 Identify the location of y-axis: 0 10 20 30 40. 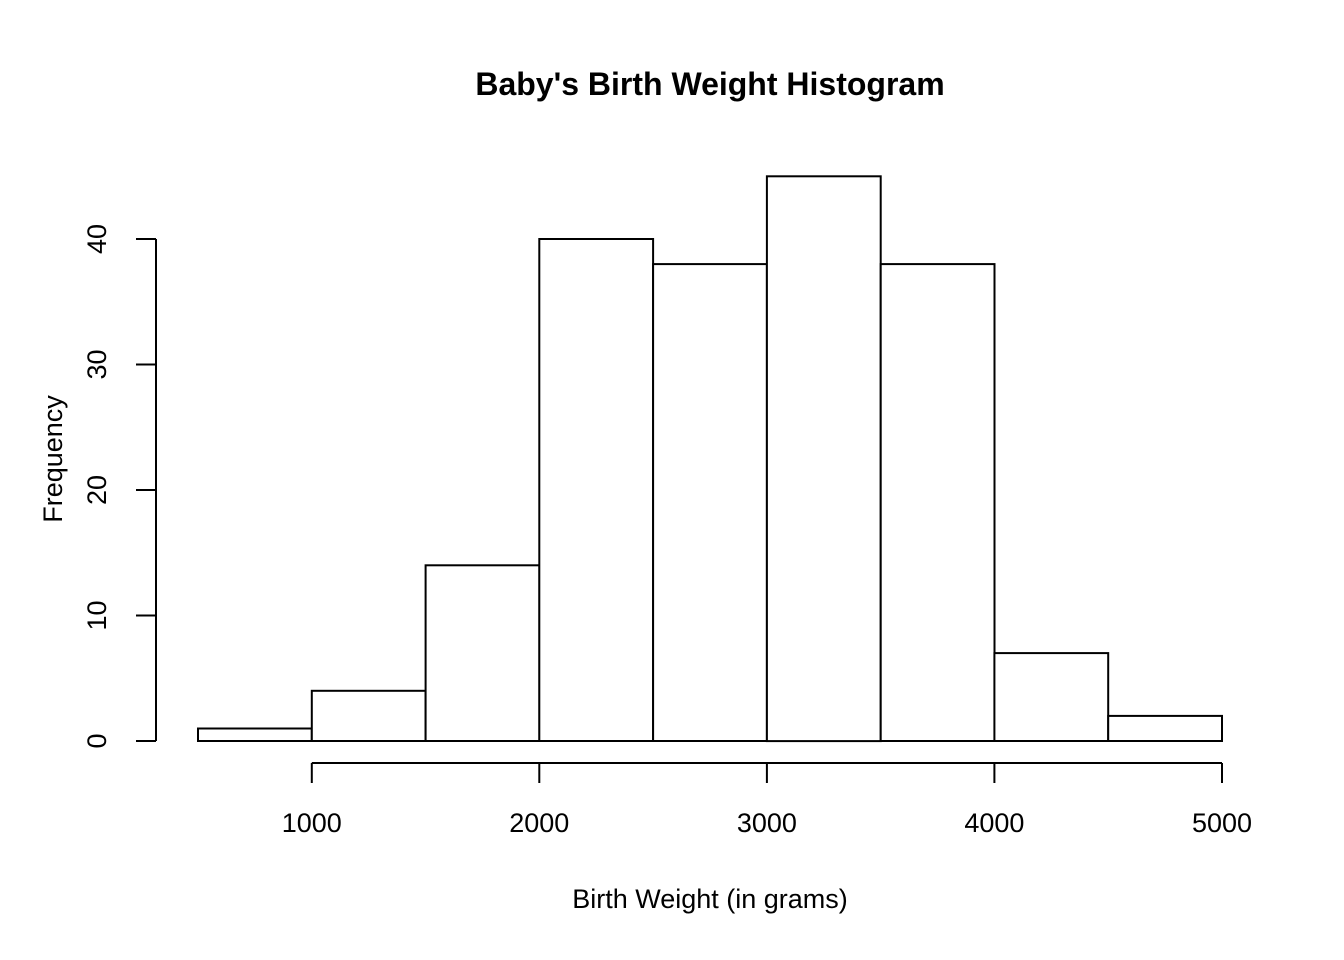
(119, 486).